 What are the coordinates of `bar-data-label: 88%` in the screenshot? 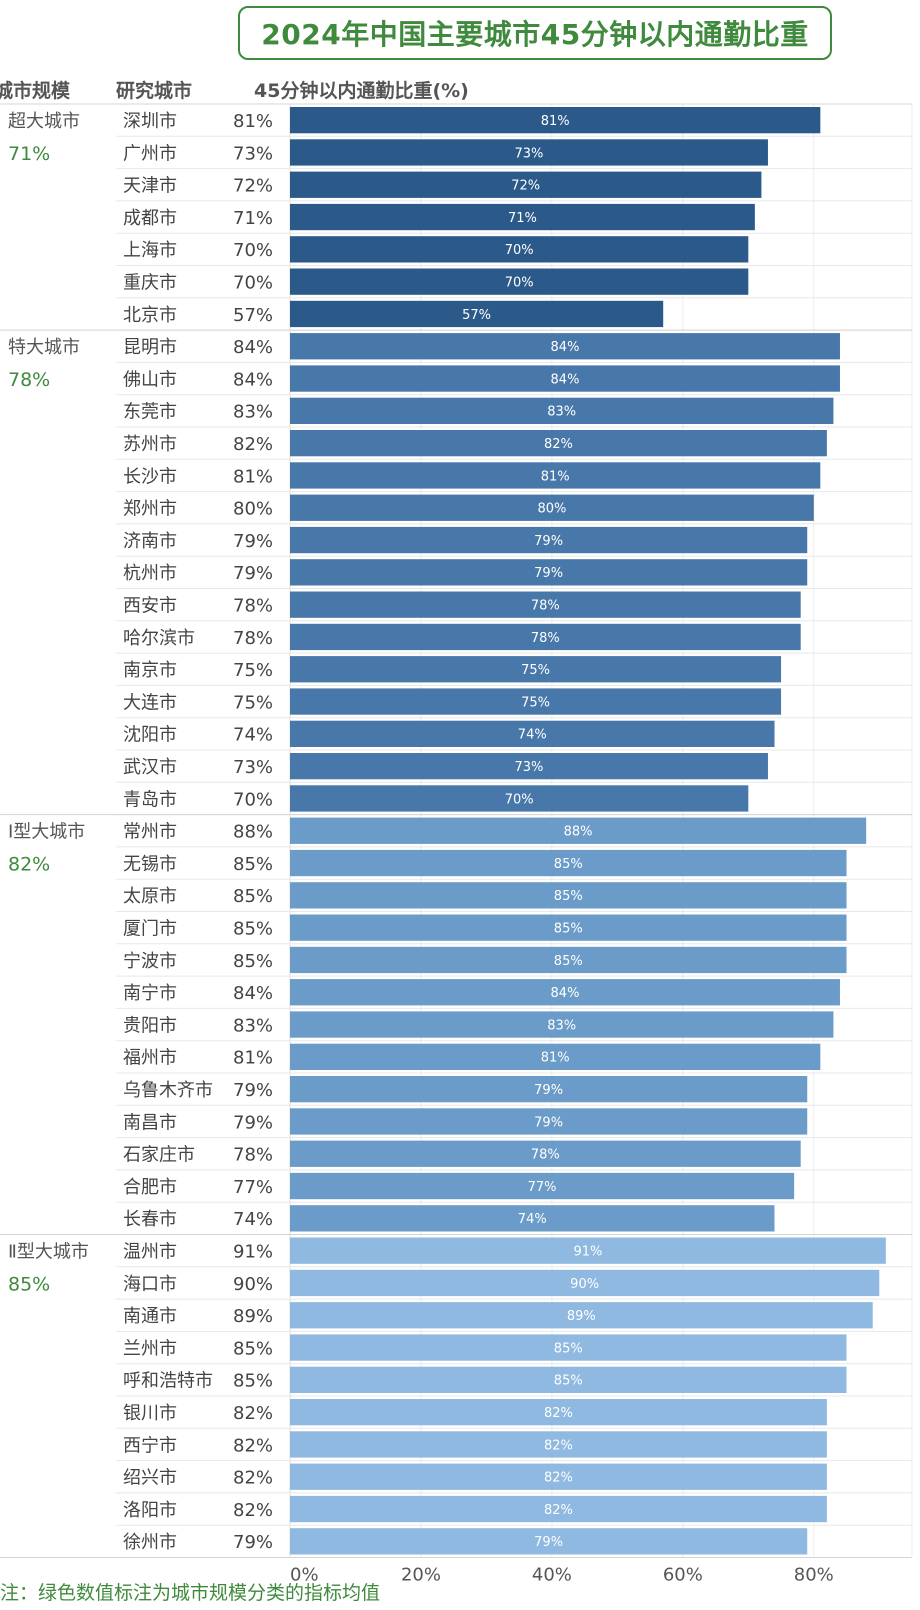 It's located at (578, 832).